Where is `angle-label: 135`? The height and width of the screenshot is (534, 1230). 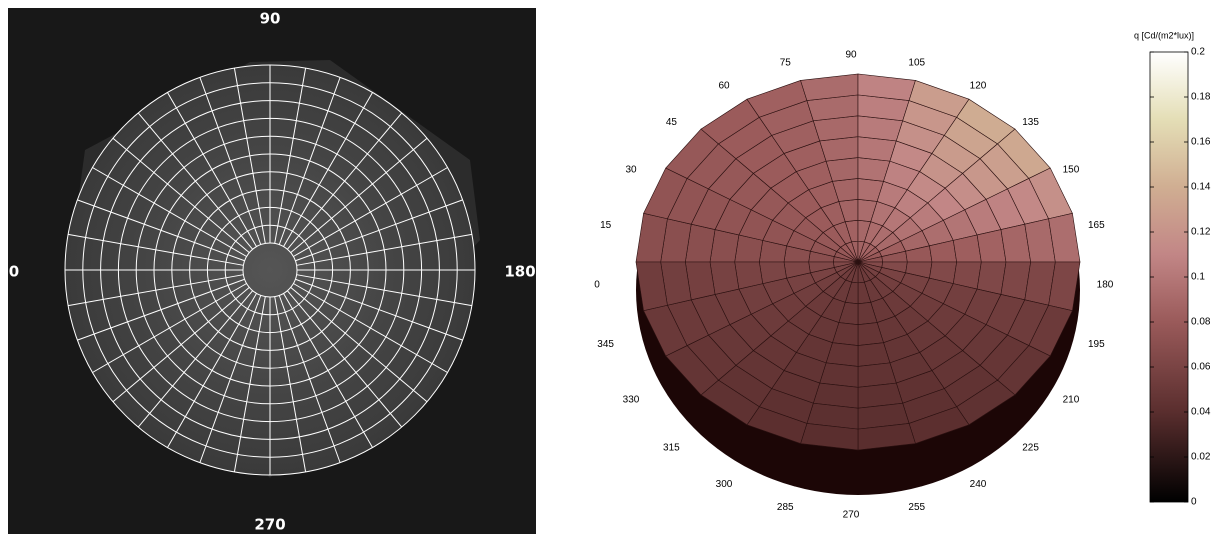 angle-label: 135 is located at coordinates (1030, 122).